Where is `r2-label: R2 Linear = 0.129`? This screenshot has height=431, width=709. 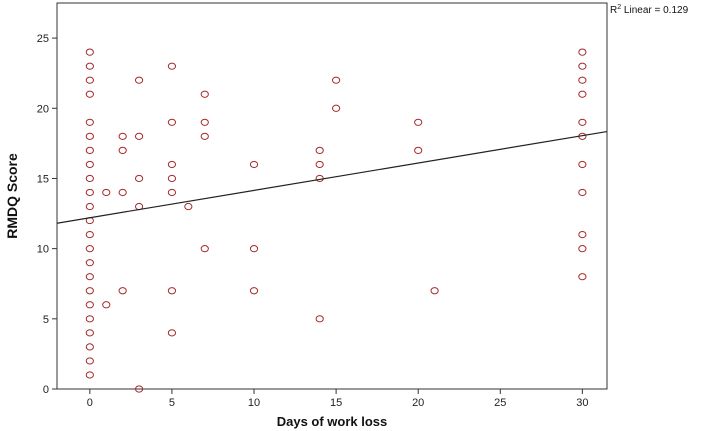
r2-label: R2 Linear = 0.129 is located at coordinates (649, 10).